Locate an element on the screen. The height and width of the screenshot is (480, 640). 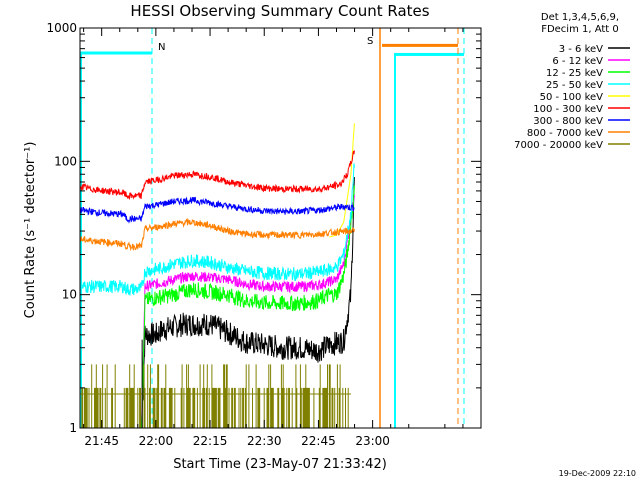
legend-entry-label: 25 - 50 keV is located at coordinates (574, 85).